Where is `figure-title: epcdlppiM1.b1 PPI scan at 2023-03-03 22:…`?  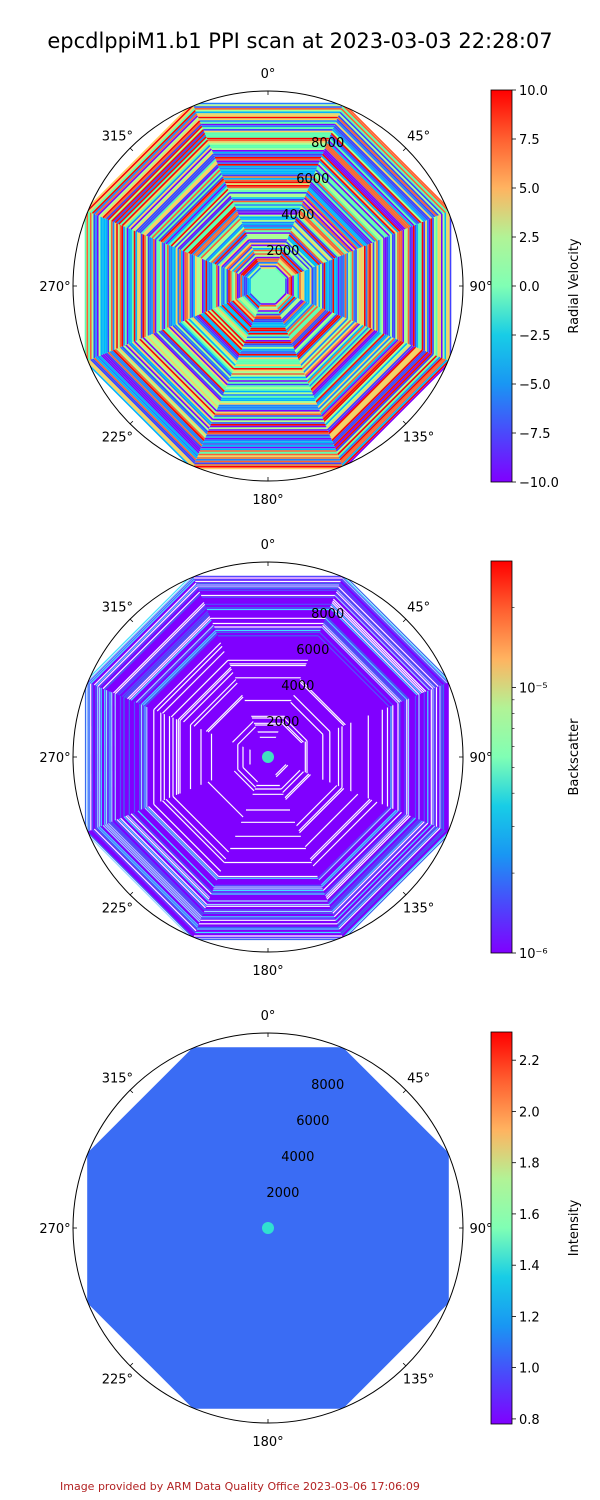 figure-title: epcdlppiM1.b1 PPI scan at 2023-03-03 22:… is located at coordinates (299, 41).